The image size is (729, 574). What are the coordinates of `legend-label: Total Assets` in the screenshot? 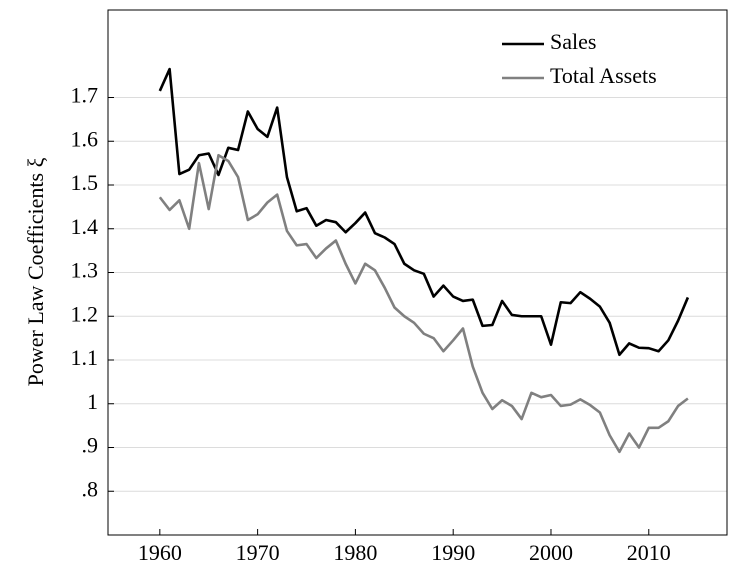 It's located at (603, 75).